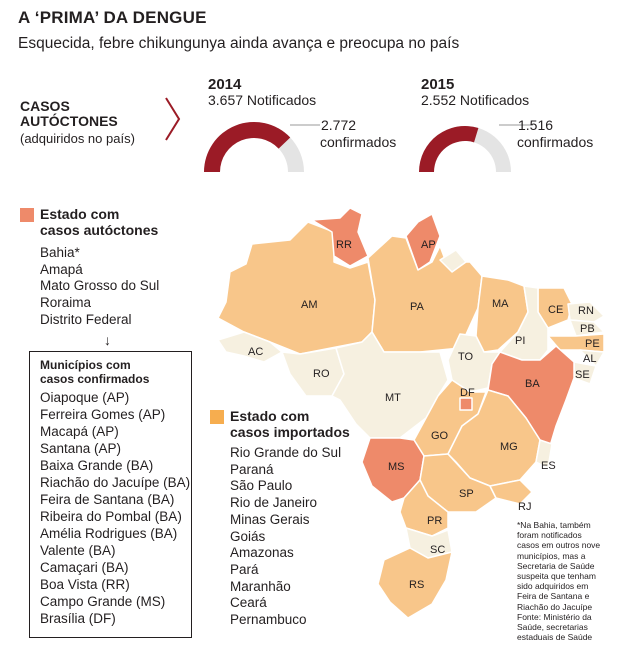 This screenshot has width=620, height=660. Describe the element at coordinates (66, 303) in the screenshot. I see `list-item: Roraima` at that location.